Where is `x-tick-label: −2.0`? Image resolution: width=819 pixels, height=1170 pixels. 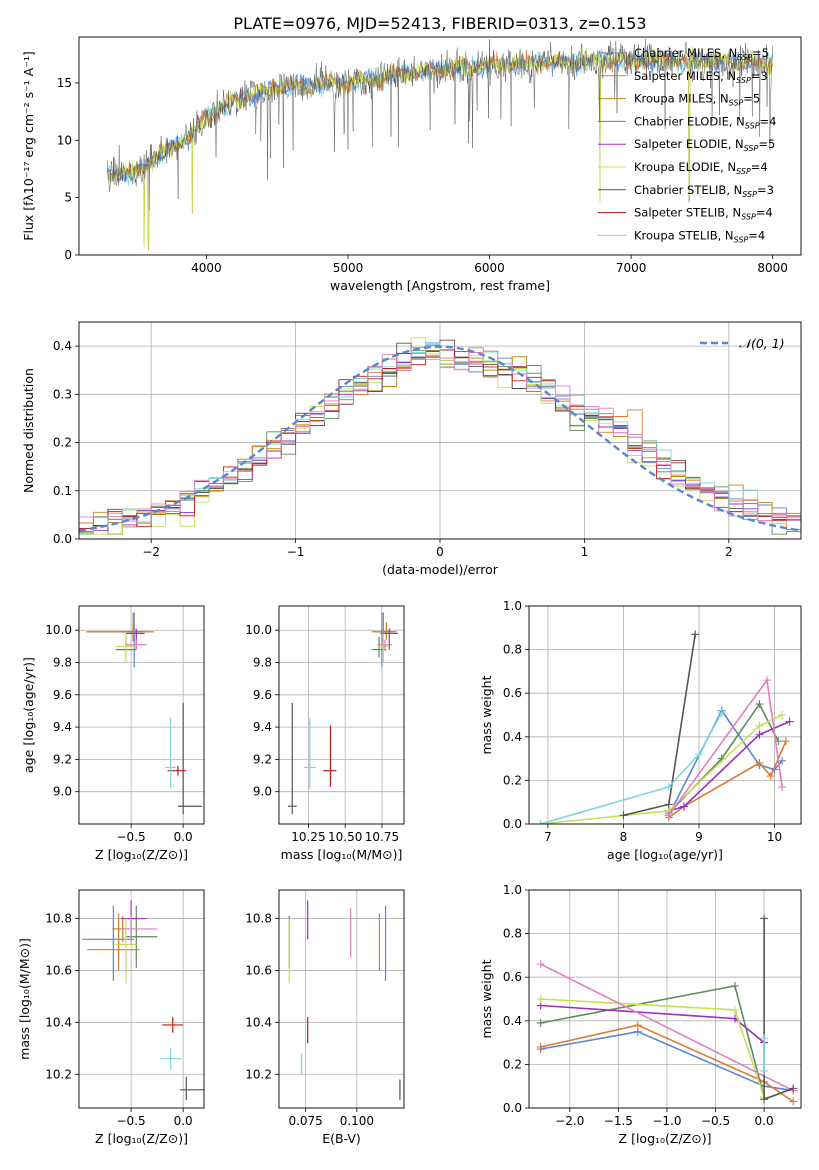 x-tick-label: −2.0 is located at coordinates (569, 1121).